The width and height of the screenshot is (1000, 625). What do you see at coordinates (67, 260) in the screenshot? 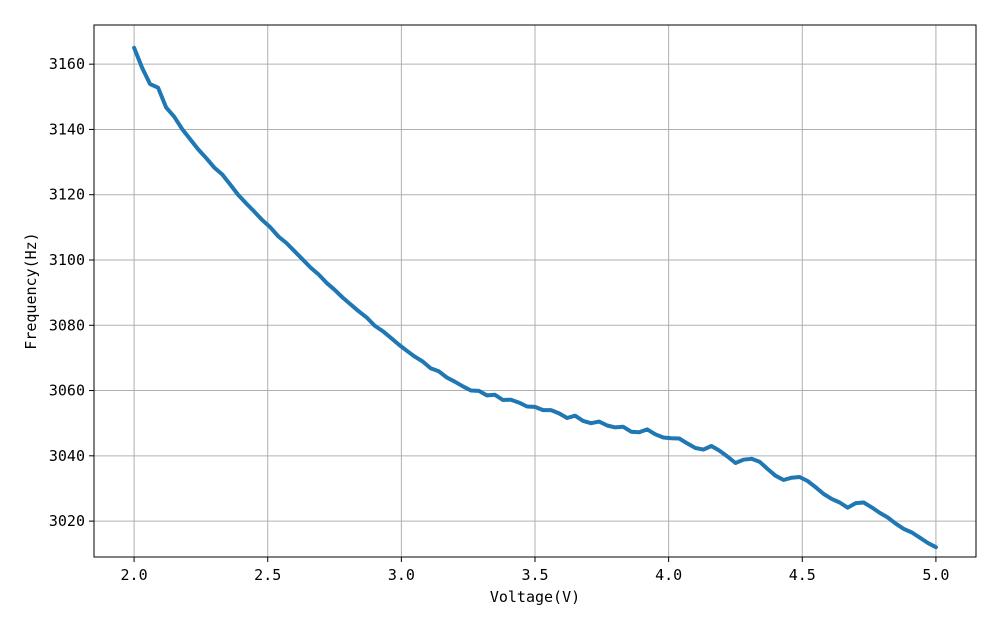
I see `y-tick-label: 3100` at bounding box center [67, 260].